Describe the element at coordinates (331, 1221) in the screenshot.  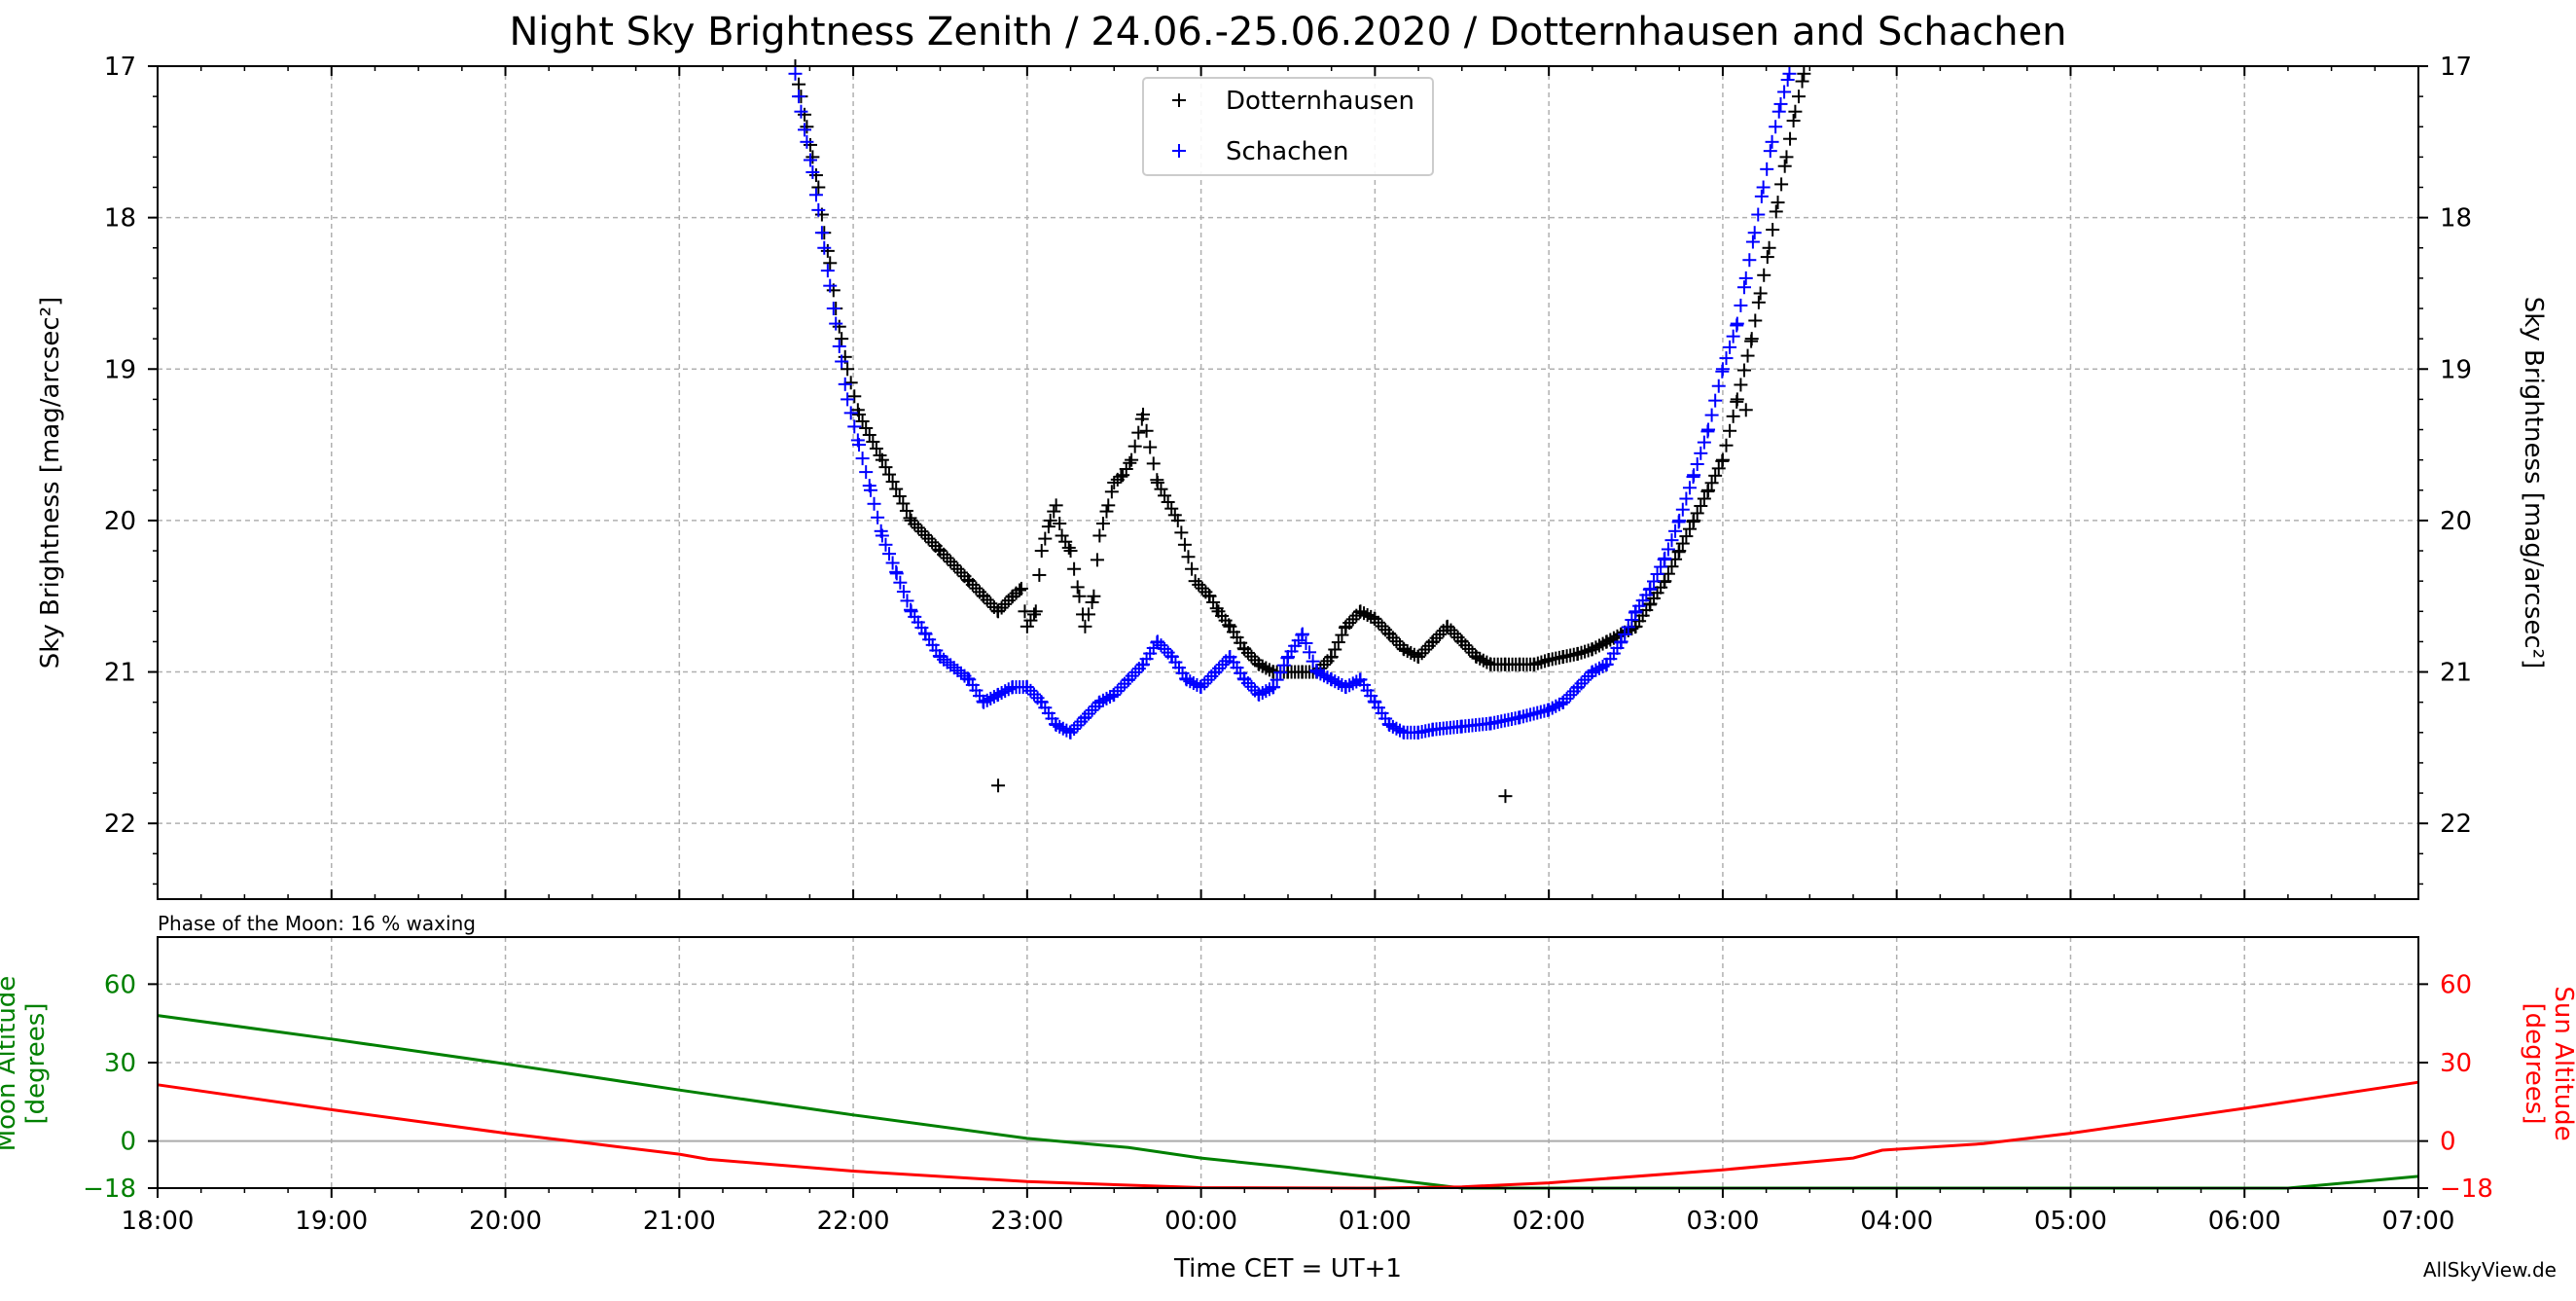
I see `x-tick-label: 19:00` at that location.